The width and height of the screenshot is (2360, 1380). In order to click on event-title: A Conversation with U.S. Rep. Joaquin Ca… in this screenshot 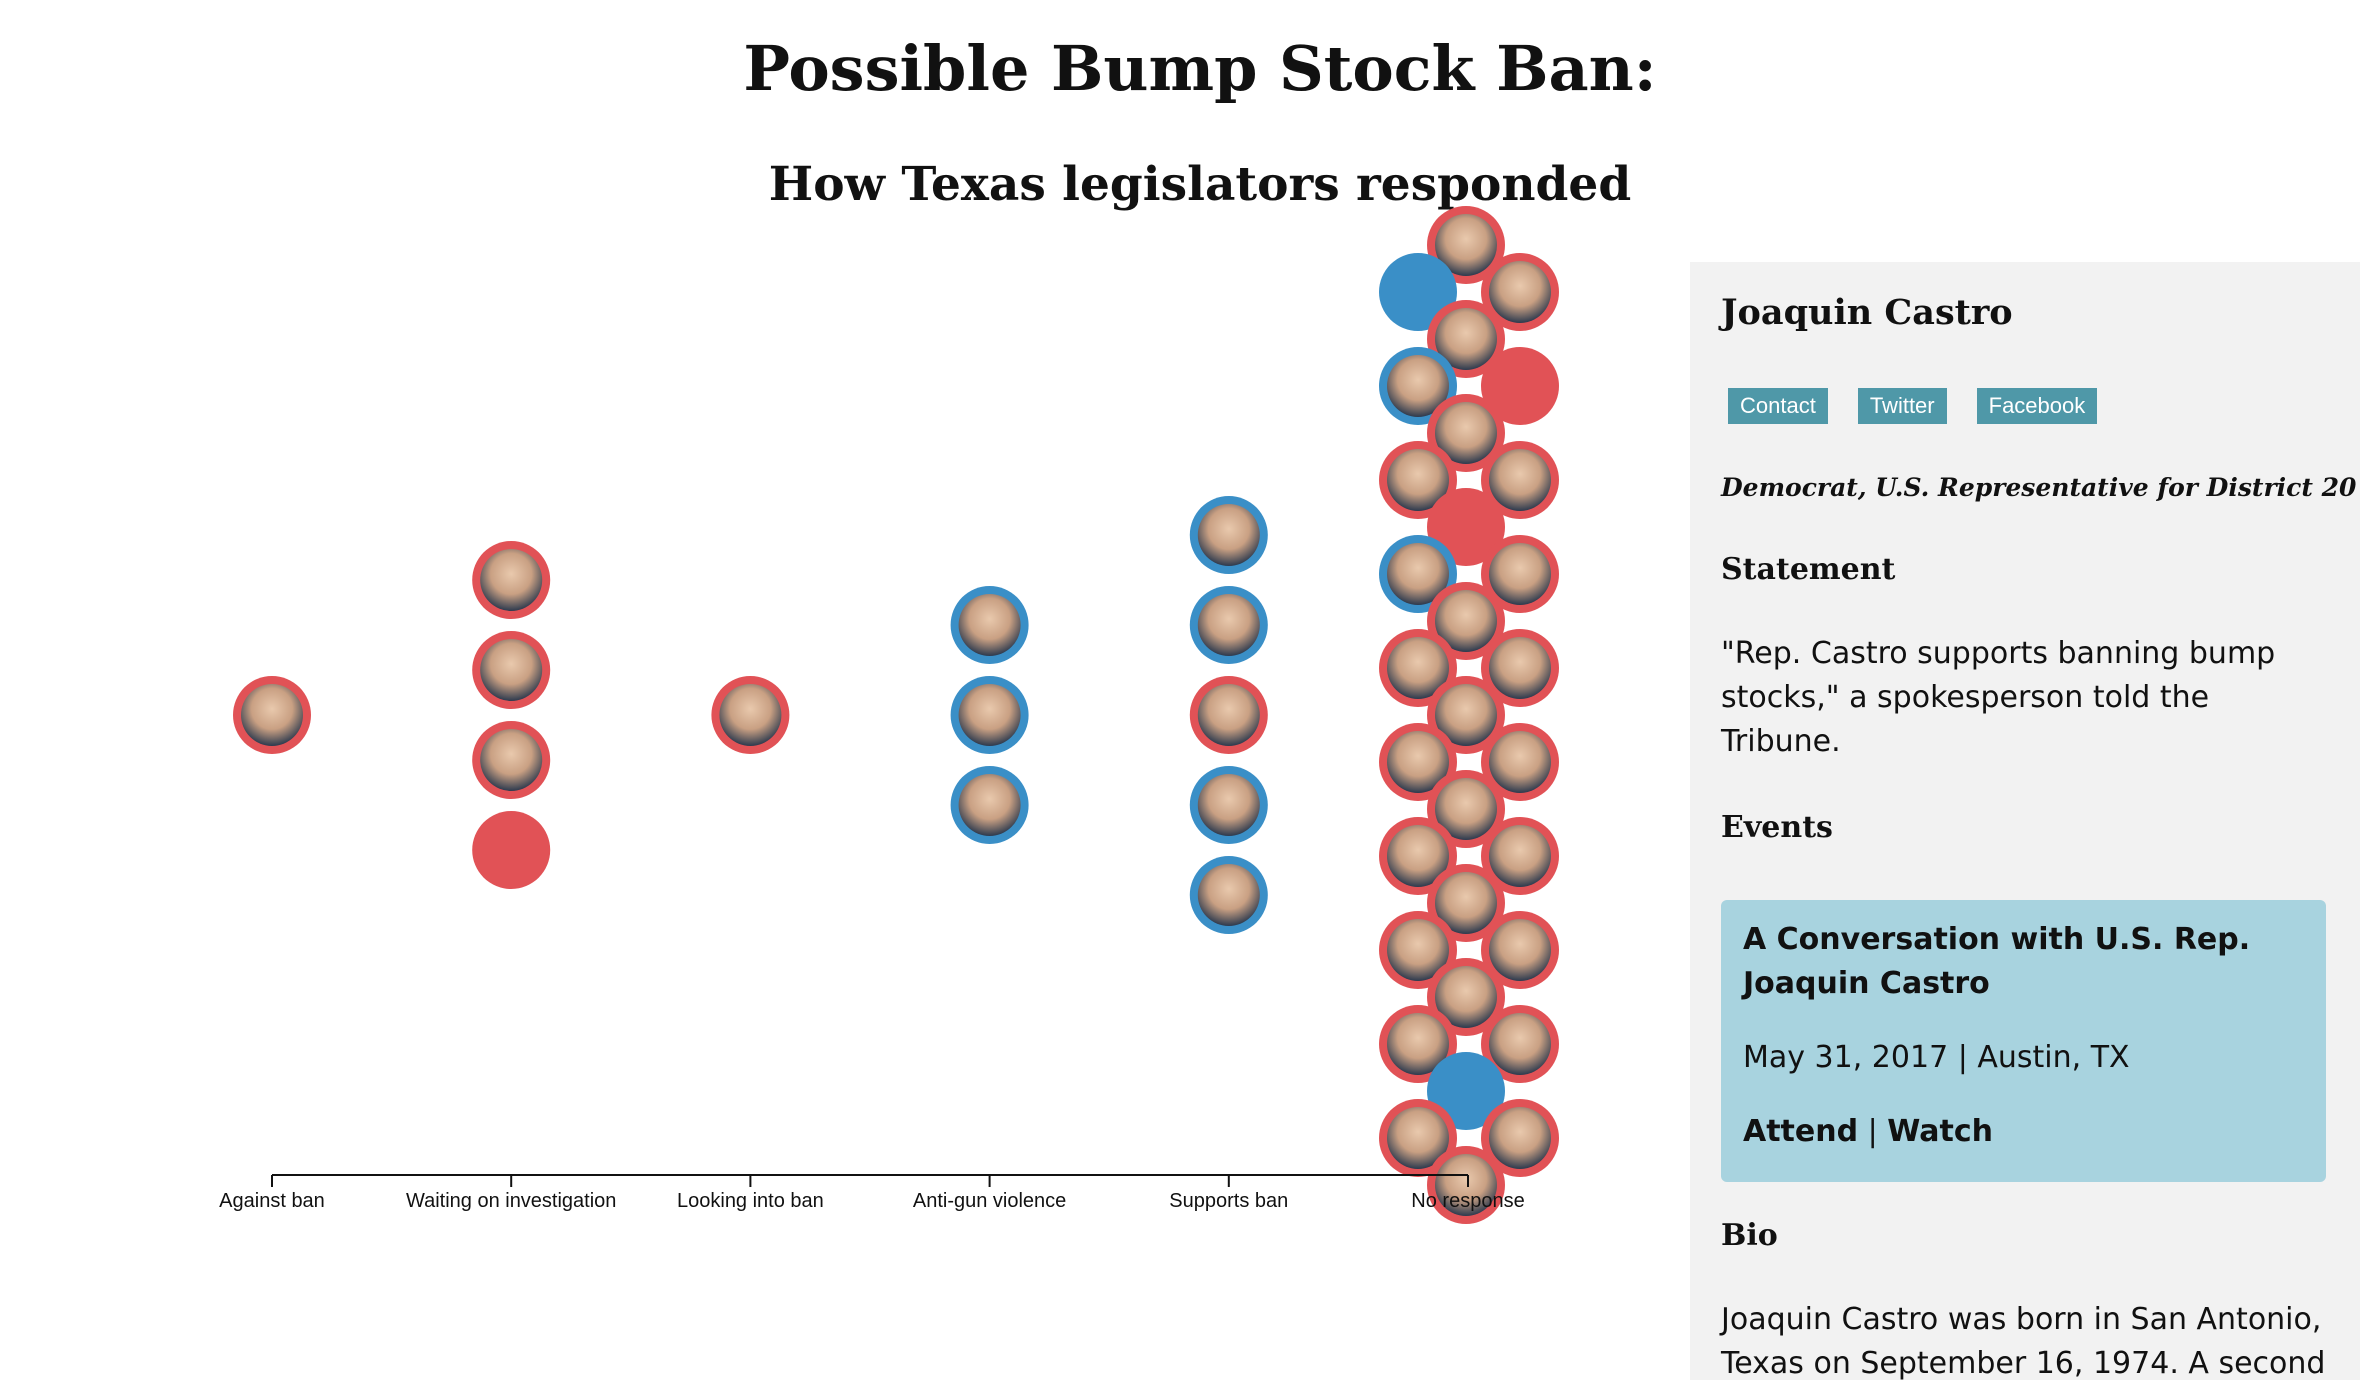, I will do `click(1997, 961)`.